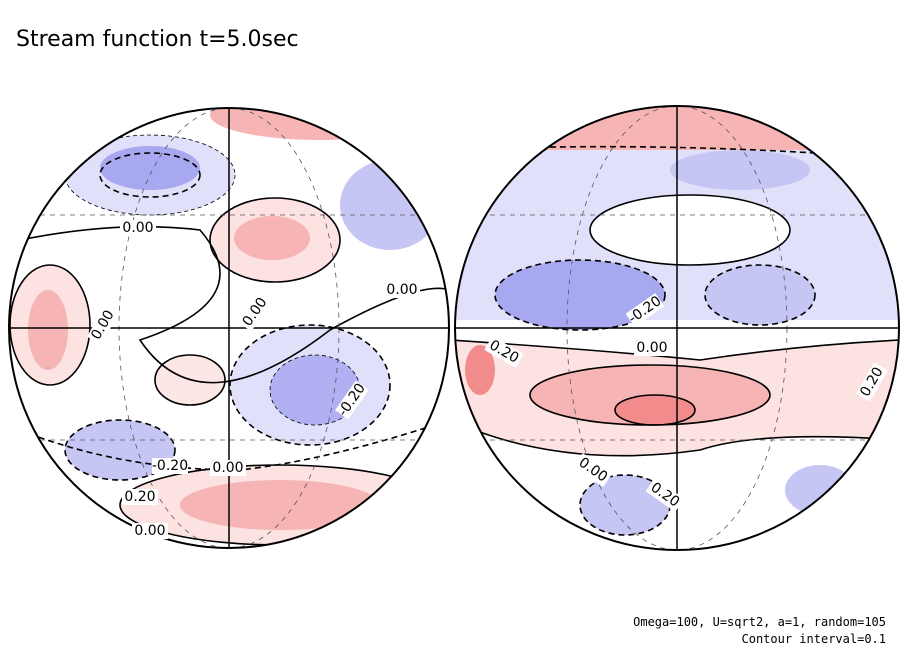 Image resolution: width=904 pixels, height=654 pixels. What do you see at coordinates (157, 39) in the screenshot?
I see `title: Stream function t=5.0sec` at bounding box center [157, 39].